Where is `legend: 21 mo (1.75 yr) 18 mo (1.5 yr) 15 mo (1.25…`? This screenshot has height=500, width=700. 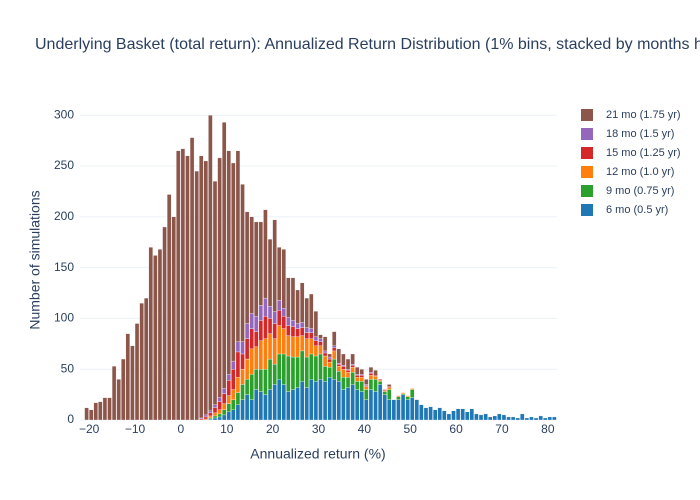
legend: 21 mo (1.75 yr) 18 mo (1.5 yr) 15 mo (1.25… is located at coordinates (631, 162).